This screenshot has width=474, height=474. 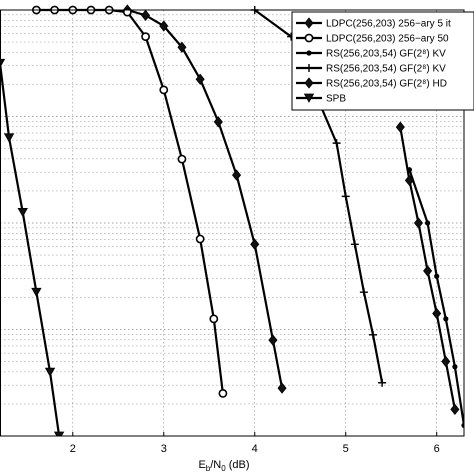 I want to click on x-tick-labels: 2 3 4 5 6, so click(x=255, y=443).